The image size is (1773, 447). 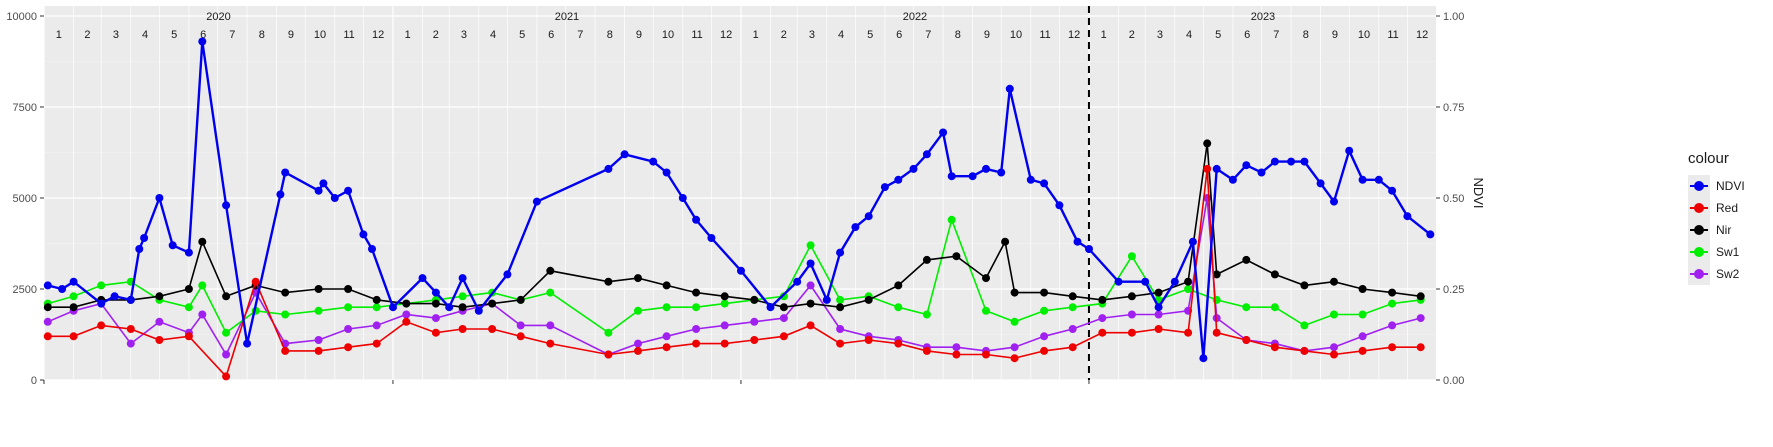 I want to click on y-left-tick-label: 10000, so click(x=21, y=17).